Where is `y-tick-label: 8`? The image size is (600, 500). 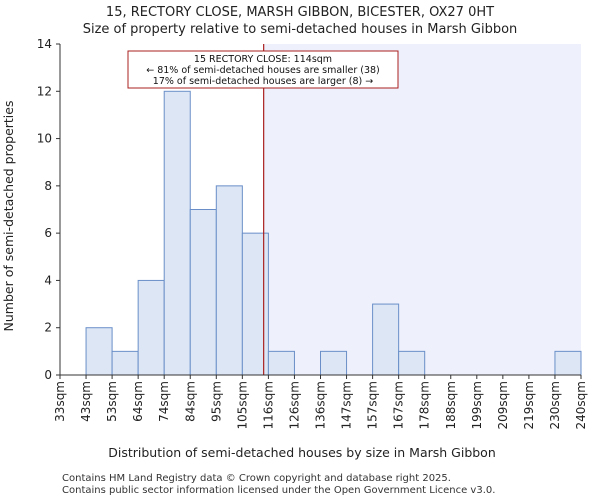 y-tick-label: 8 is located at coordinates (48, 186).